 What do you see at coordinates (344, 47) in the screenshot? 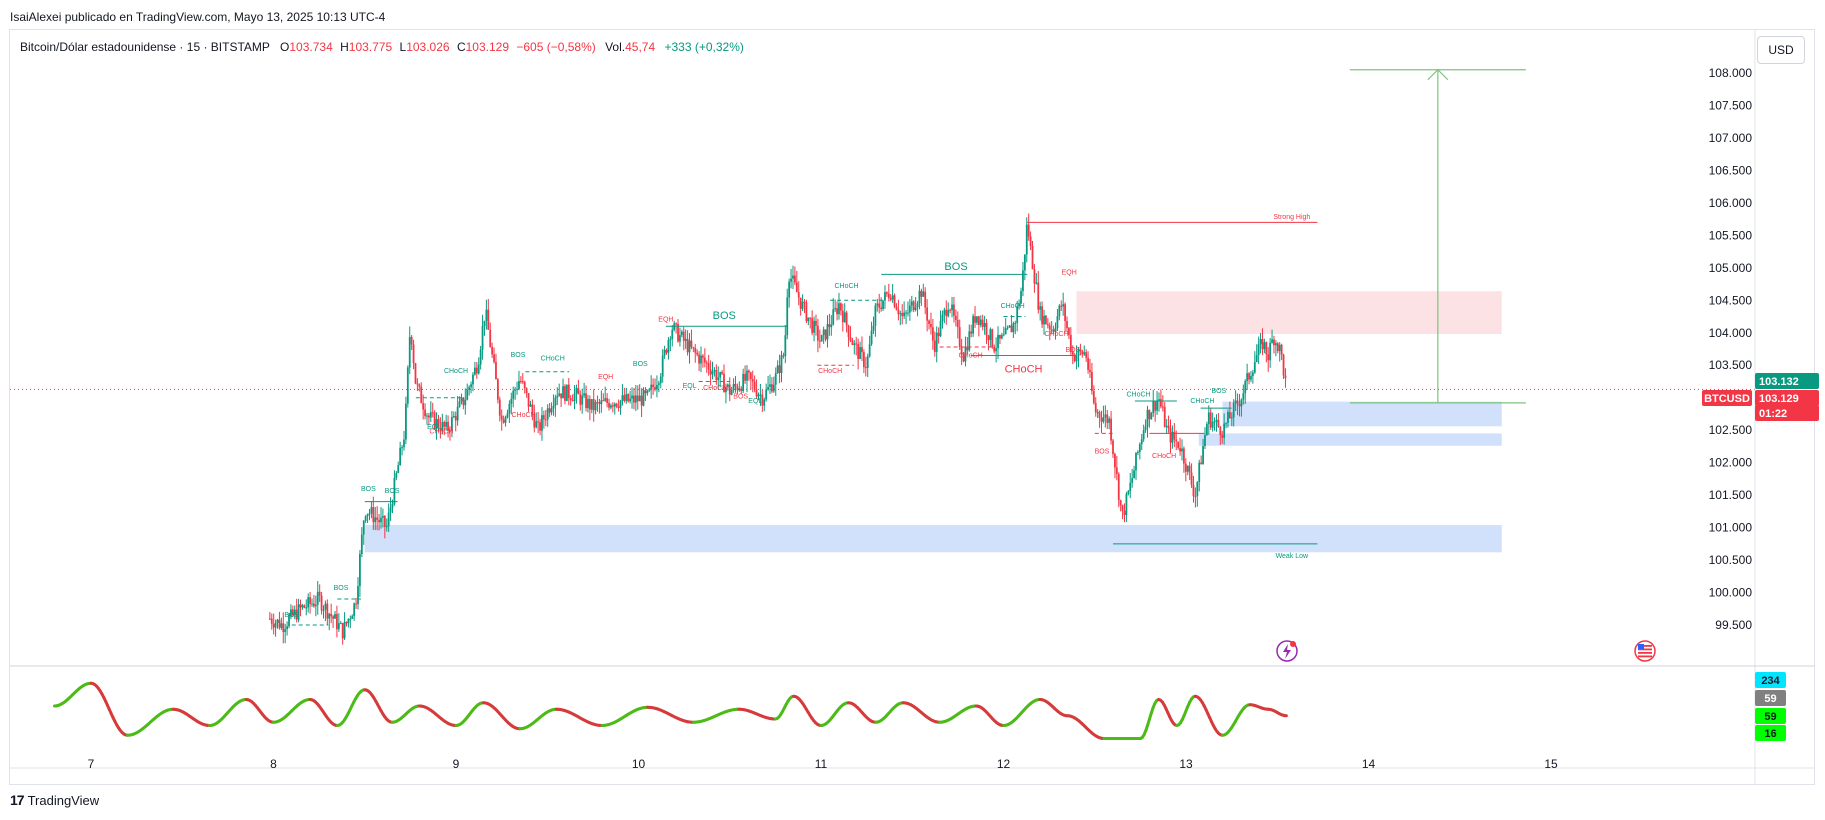
I see `high-key: H` at bounding box center [344, 47].